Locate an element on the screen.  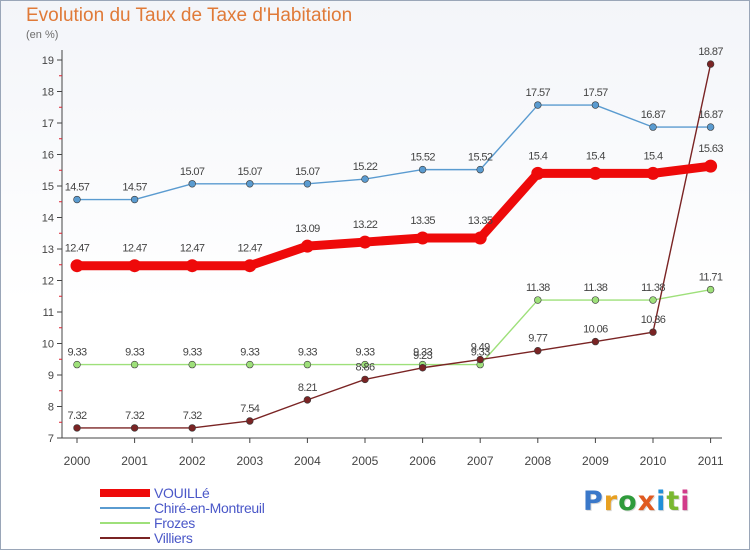
x-tick-label: 2000 is located at coordinates (77, 461).